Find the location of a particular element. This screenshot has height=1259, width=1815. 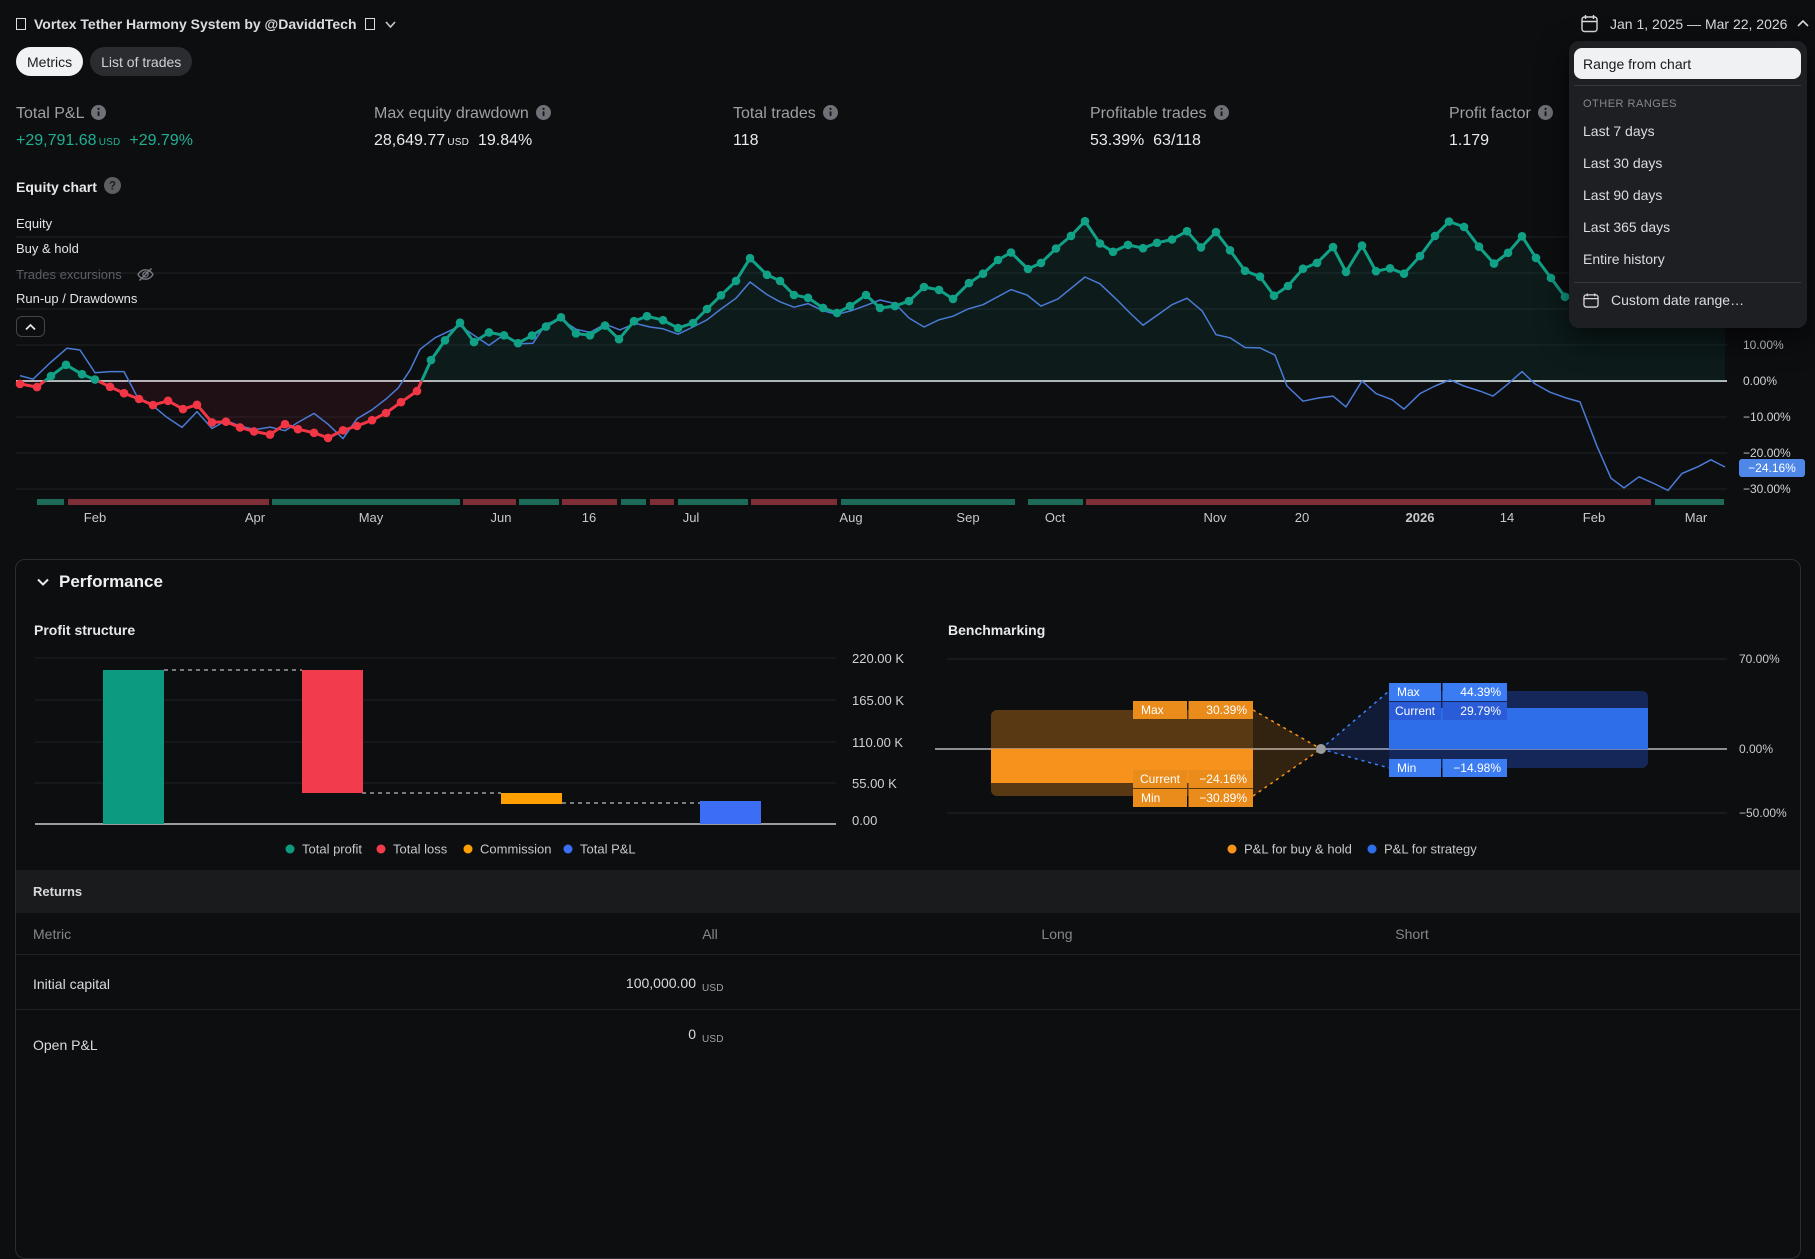

svg-text: −14.98% is located at coordinates (1477, 768).